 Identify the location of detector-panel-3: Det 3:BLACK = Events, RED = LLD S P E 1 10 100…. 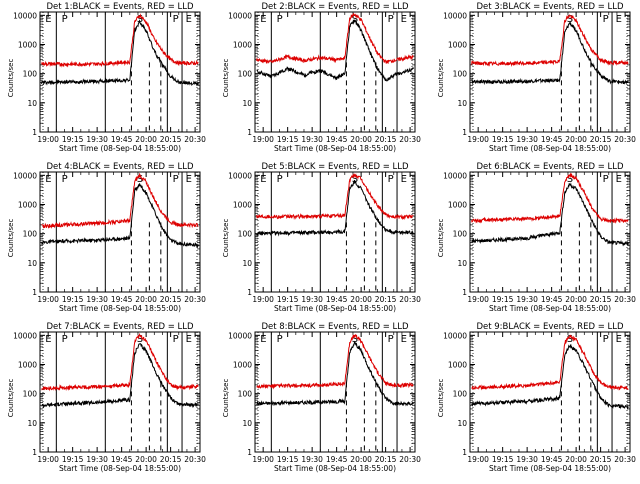
(536, 77).